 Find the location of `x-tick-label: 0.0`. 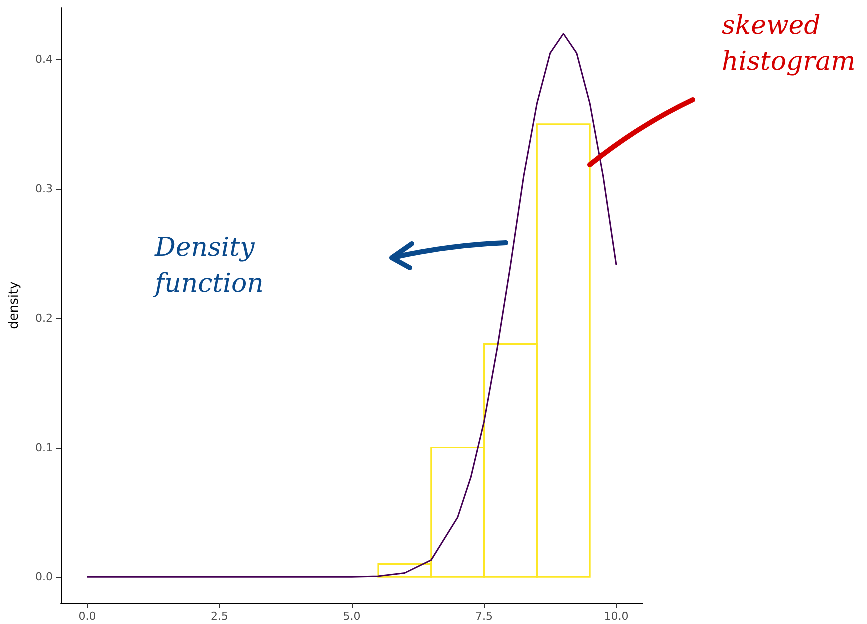

x-tick-label: 0.0 is located at coordinates (87, 616).